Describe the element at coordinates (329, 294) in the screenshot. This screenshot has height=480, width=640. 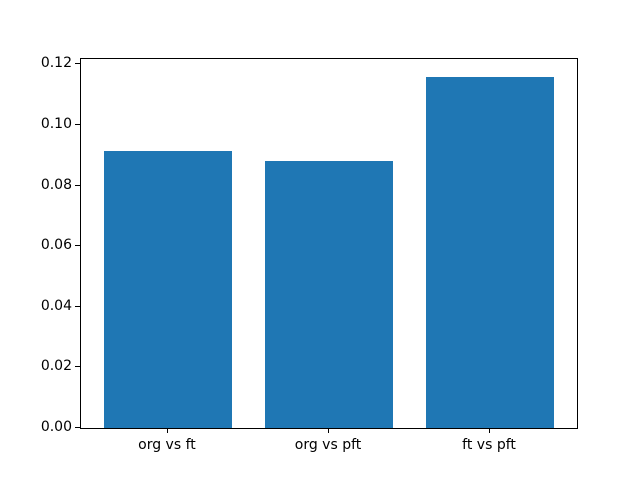
I see `bar-org-vs-pft` at that location.